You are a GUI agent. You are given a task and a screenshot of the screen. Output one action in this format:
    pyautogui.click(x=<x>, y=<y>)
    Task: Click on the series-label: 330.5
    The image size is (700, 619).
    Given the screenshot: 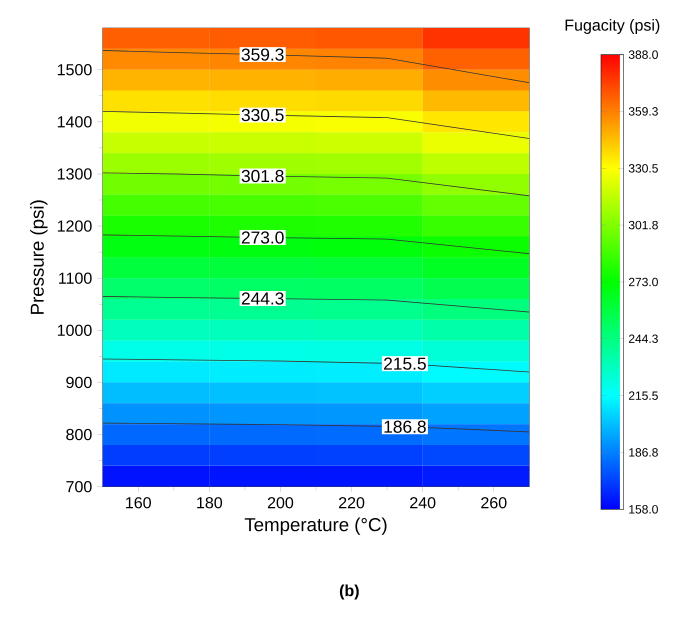 What is the action you would take?
    pyautogui.click(x=263, y=115)
    